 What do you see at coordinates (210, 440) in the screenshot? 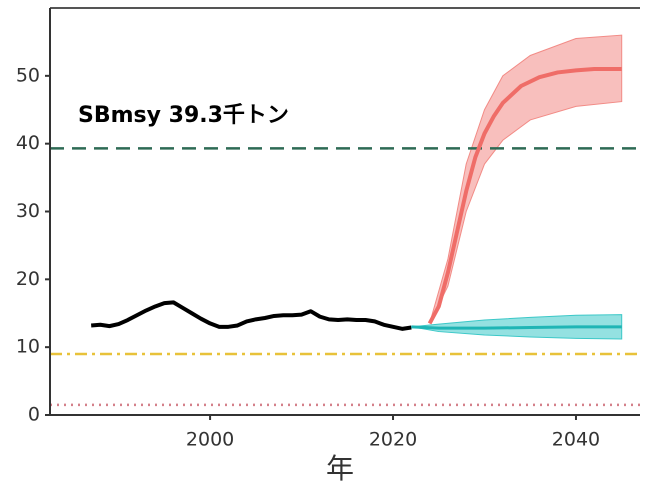
I see `x-tick-label: 2000` at bounding box center [210, 440].